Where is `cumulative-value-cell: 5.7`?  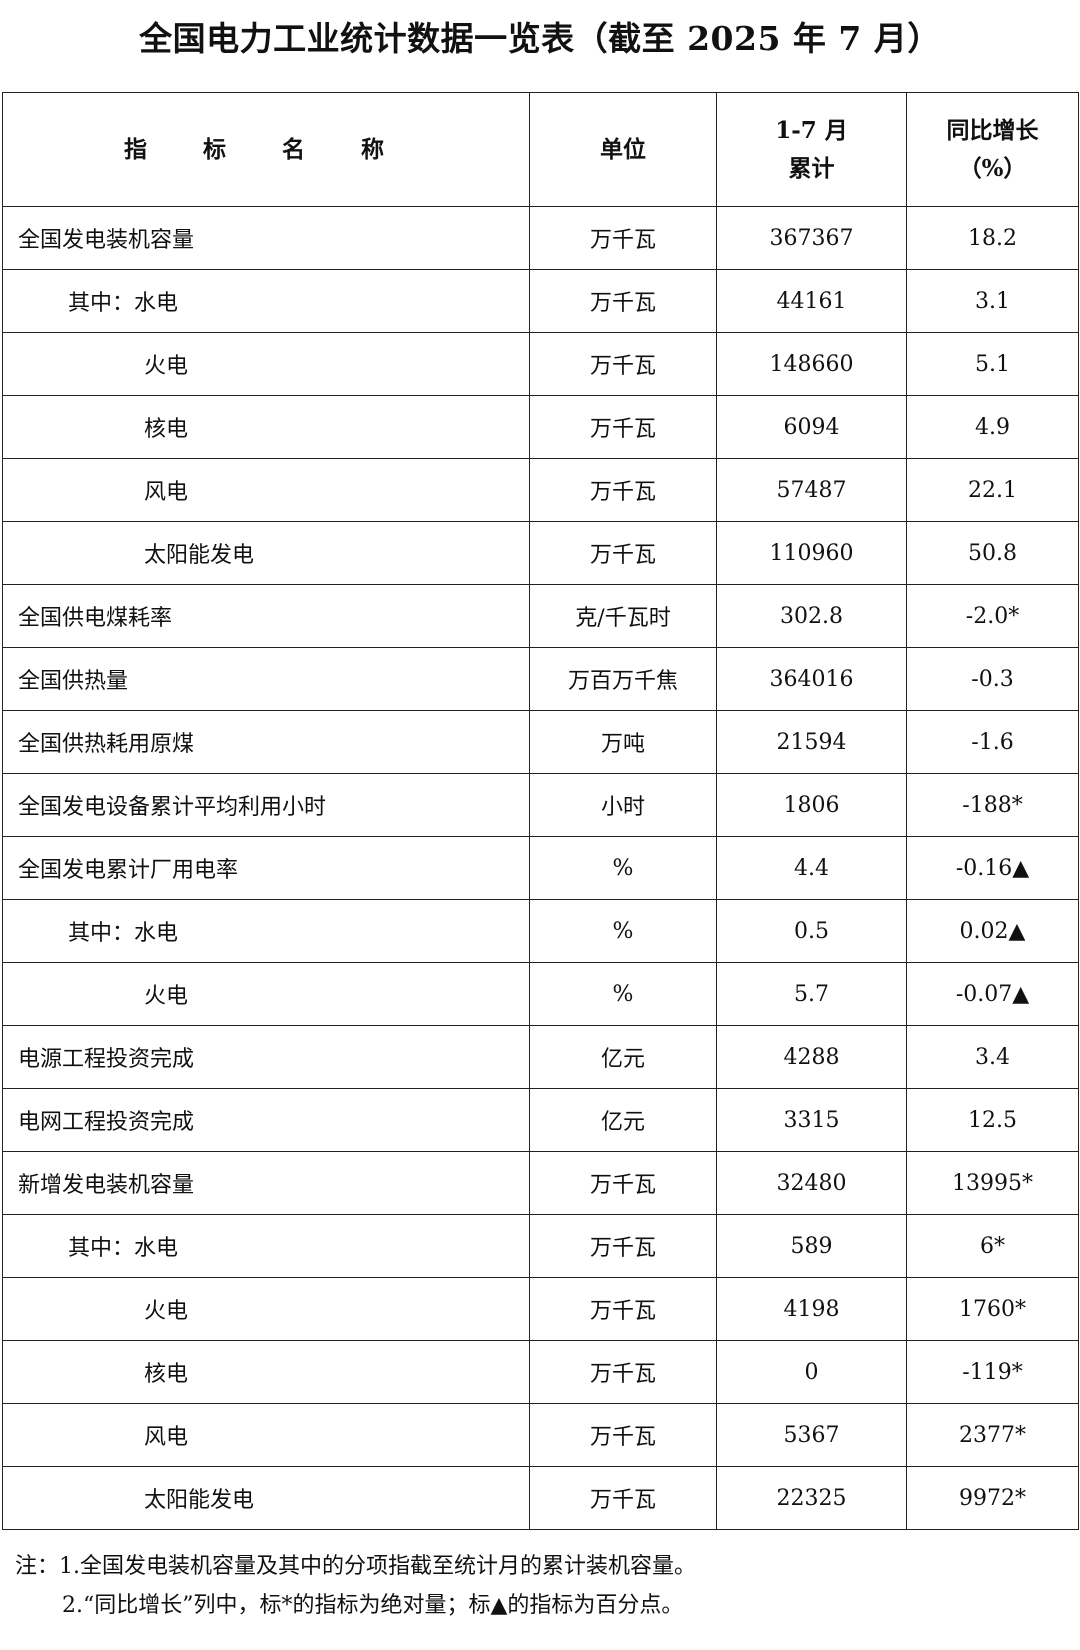
cumulative-value-cell: 5.7 is located at coordinates (811, 994).